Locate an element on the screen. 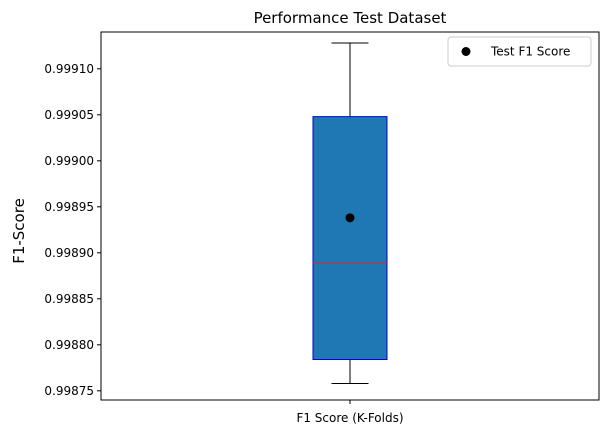 The height and width of the screenshot is (435, 606). legend-box is located at coordinates (519, 51).